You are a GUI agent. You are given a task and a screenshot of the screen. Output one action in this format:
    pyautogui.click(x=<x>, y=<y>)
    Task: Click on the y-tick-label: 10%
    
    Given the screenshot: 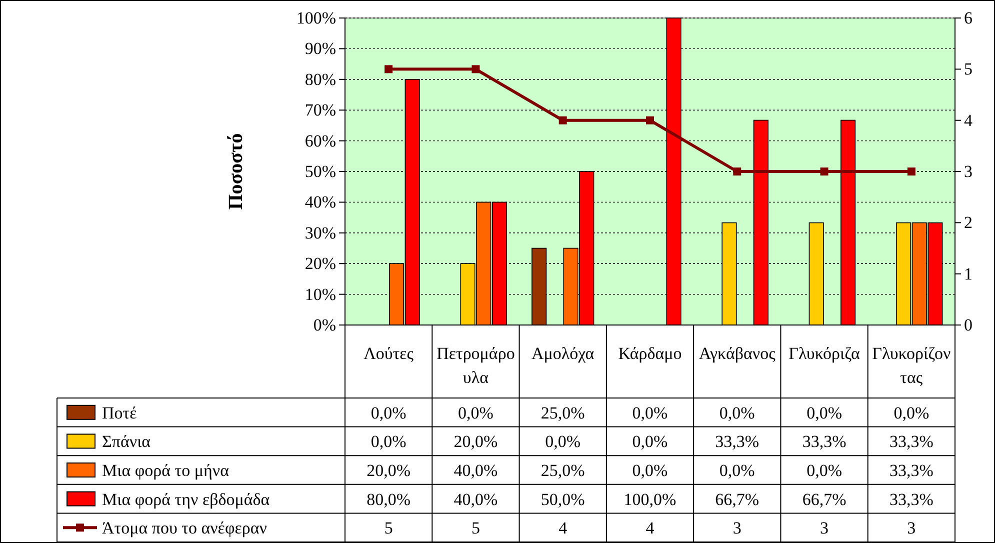 What is the action you would take?
    pyautogui.click(x=320, y=294)
    